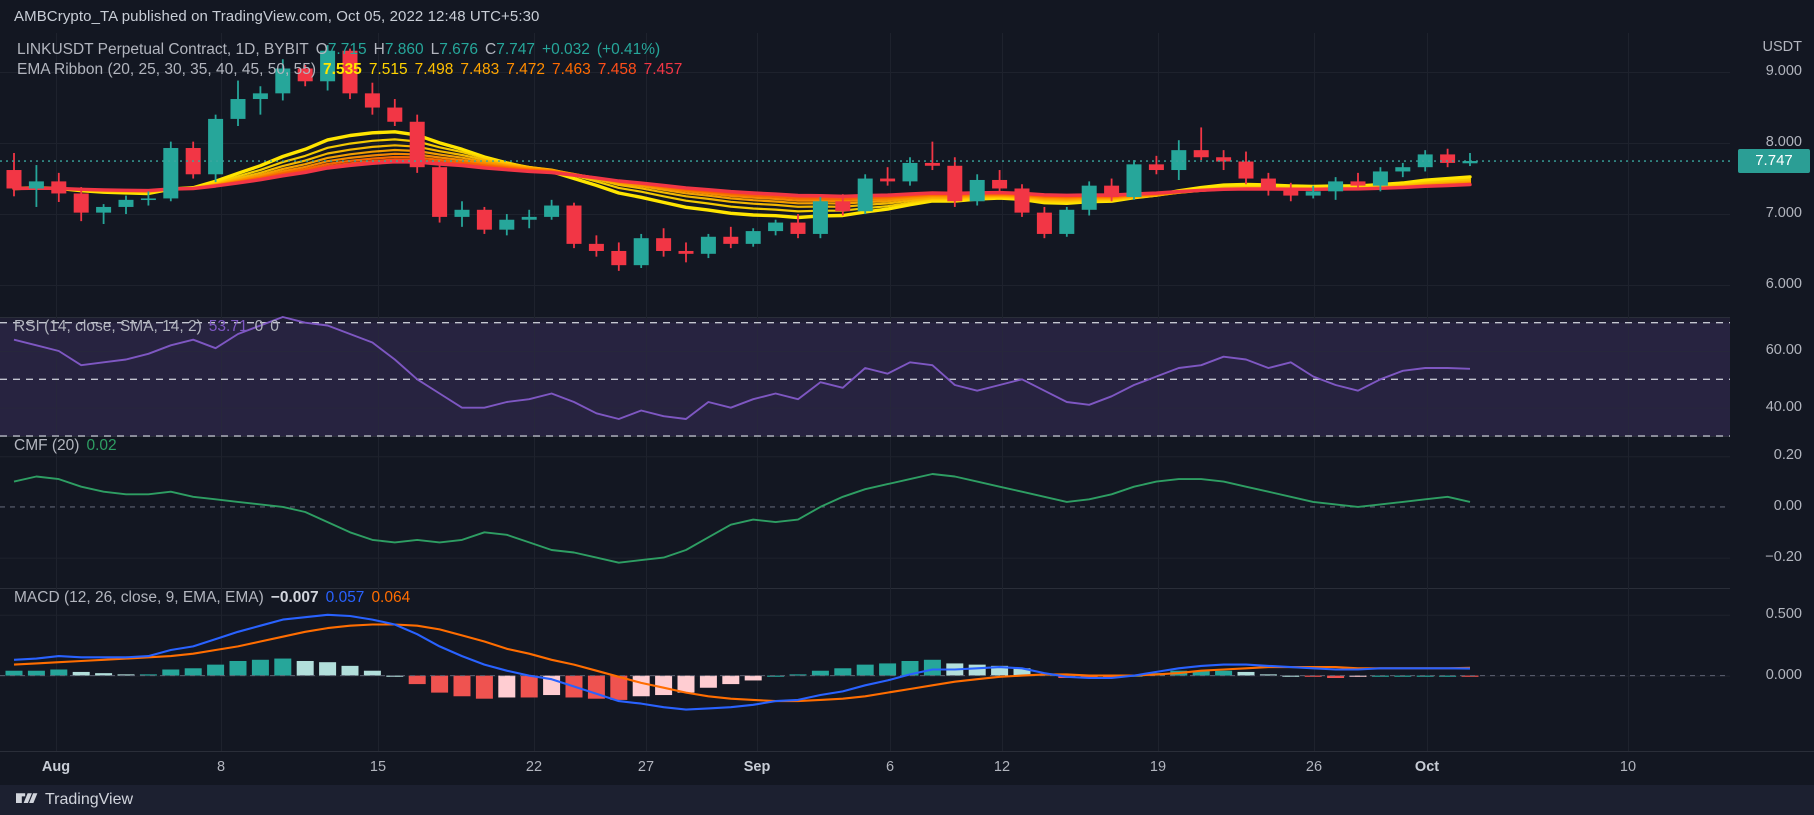 This screenshot has height=815, width=1814. Describe the element at coordinates (1783, 213) in the screenshot. I see `price-tick-7.000: 7.000` at that location.